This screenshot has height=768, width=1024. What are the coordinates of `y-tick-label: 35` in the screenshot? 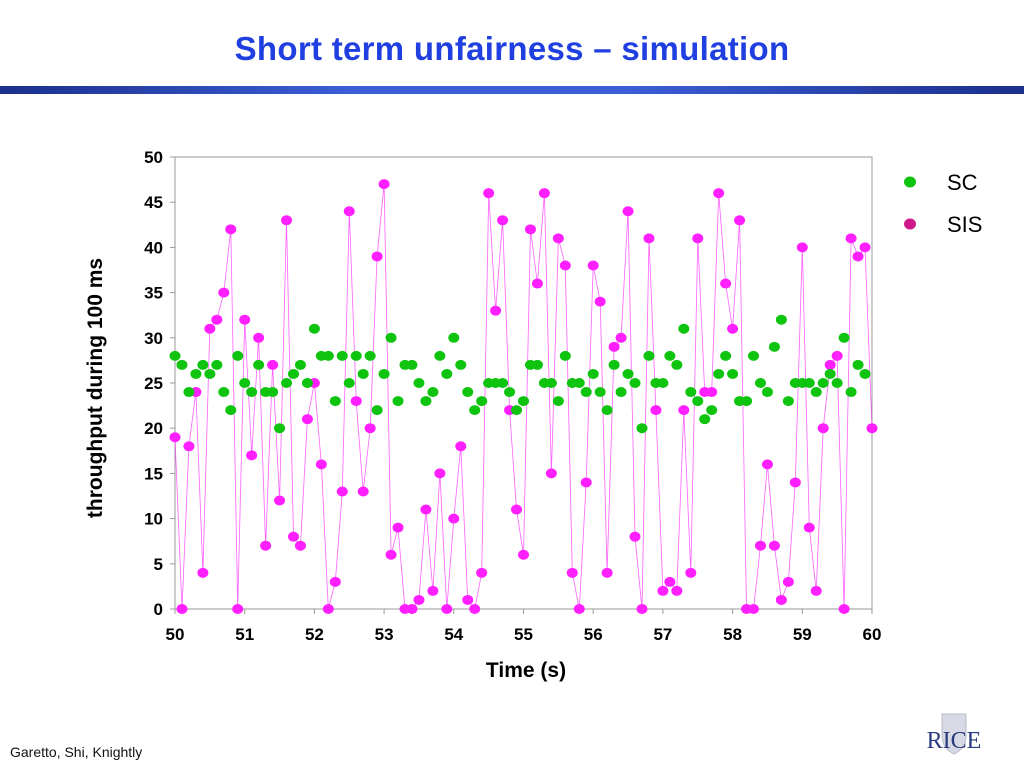 It's located at (153, 293).